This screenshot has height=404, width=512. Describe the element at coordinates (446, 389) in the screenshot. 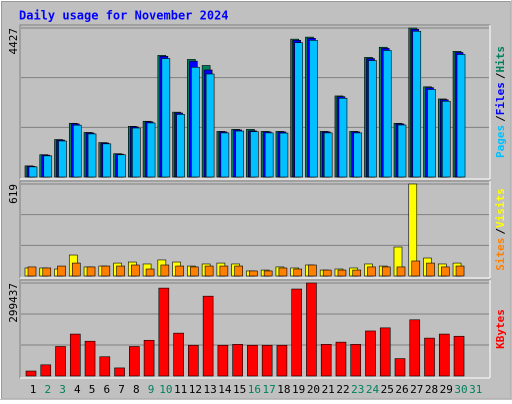

I see `x-tick-label: 29` at that location.